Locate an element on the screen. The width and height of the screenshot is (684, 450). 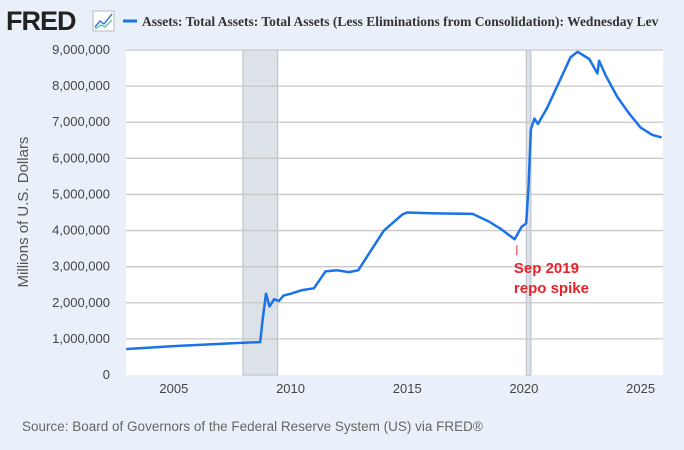
annotation-label-line2: repo spike is located at coordinates (551, 288).